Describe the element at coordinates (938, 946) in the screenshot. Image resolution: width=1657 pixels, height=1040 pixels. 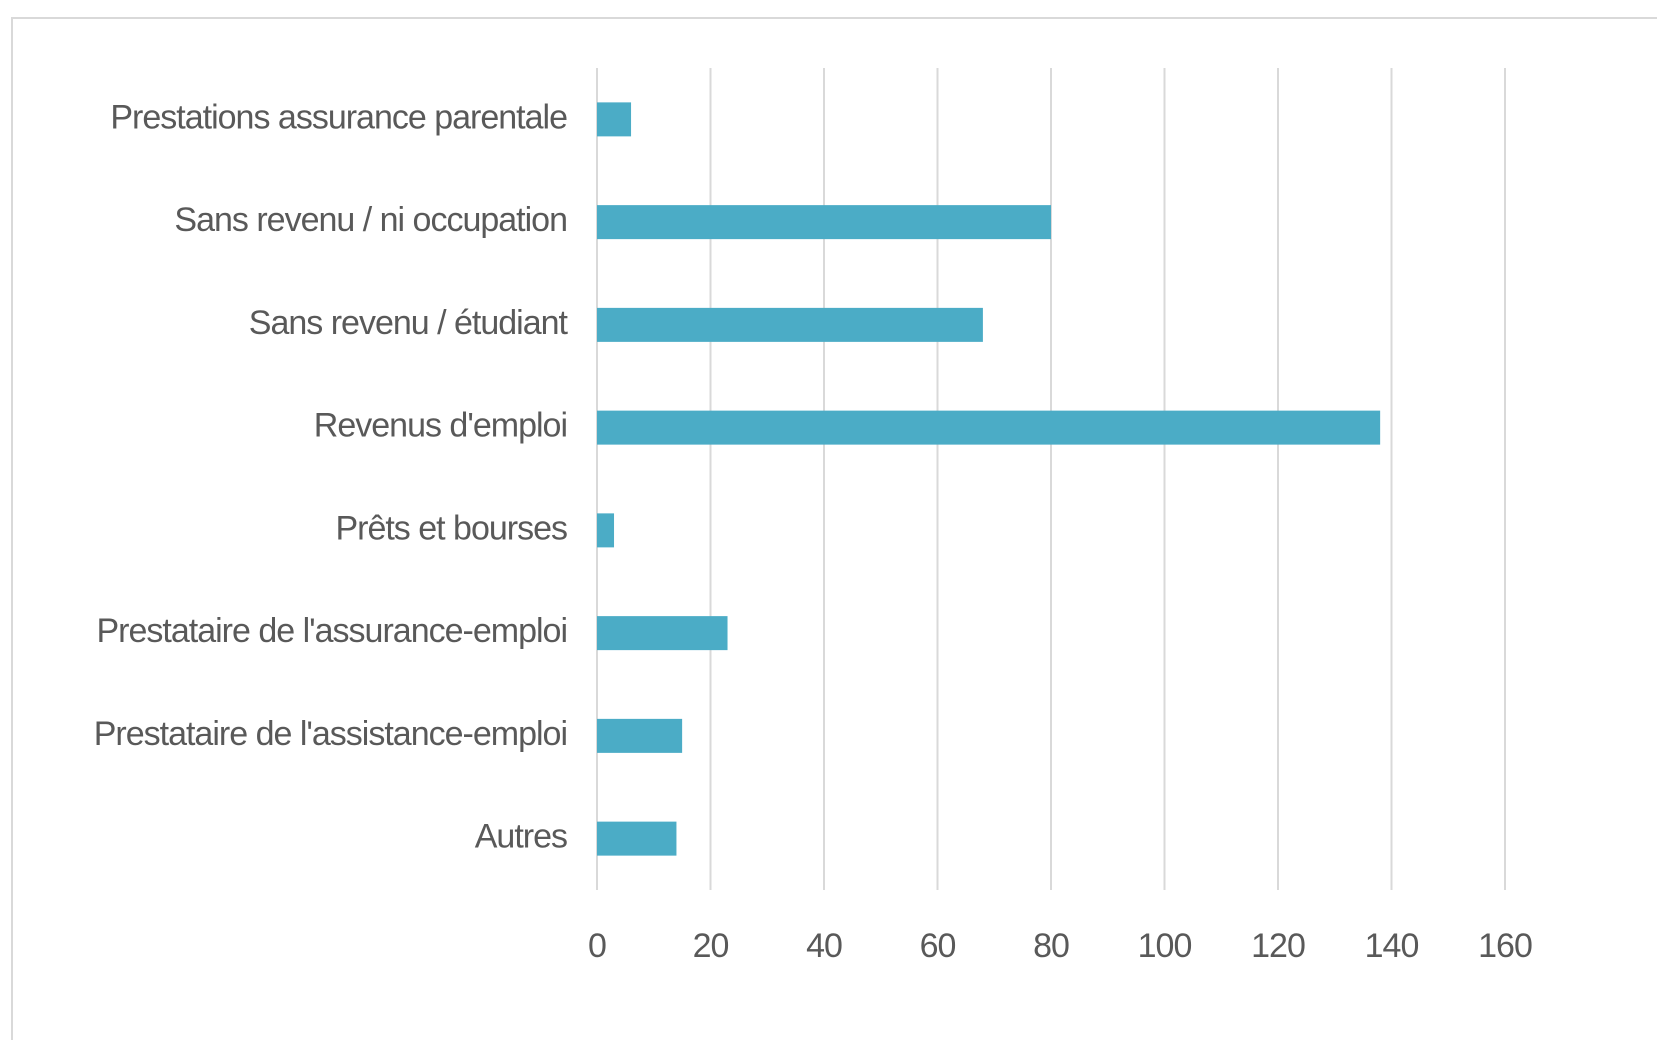
I see `x-tick-label: 60` at that location.